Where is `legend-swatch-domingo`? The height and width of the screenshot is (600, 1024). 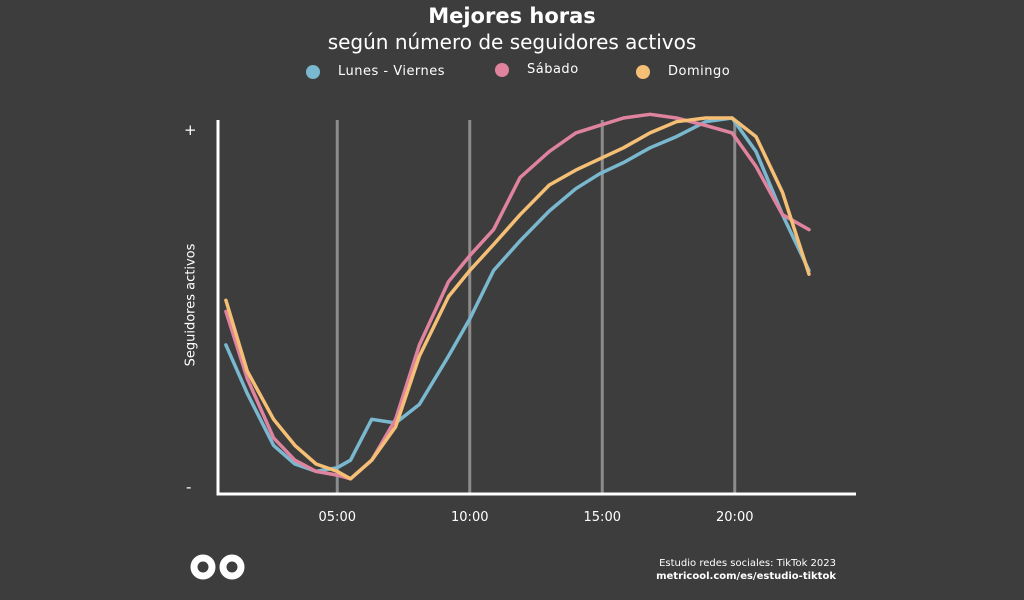
legend-swatch-domingo is located at coordinates (643, 71).